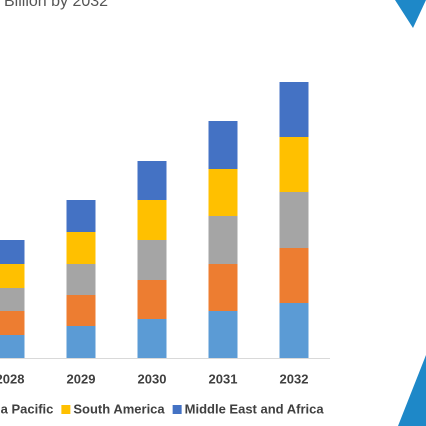 This screenshot has height=426, width=426. Describe the element at coordinates (56, 5) in the screenshot. I see `chart-title: Billion by 2032` at that location.